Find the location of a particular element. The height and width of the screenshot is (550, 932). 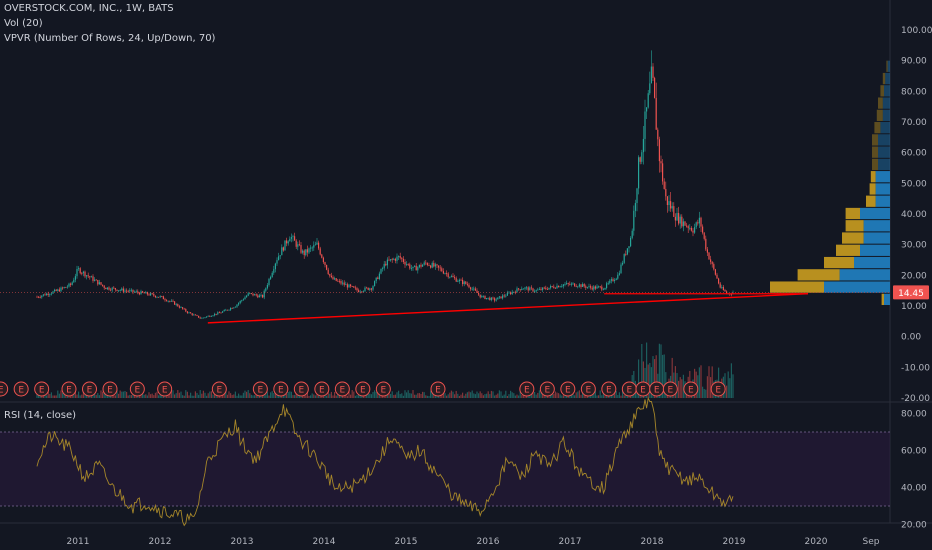

rsi-legend: RSI (14, close) is located at coordinates (40, 415).